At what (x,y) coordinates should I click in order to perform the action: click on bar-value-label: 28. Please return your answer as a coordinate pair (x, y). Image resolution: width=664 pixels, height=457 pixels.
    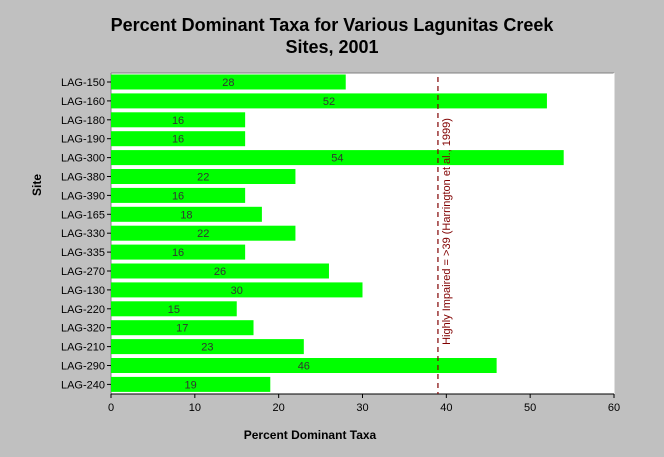
    Looking at the image, I should click on (228, 83).